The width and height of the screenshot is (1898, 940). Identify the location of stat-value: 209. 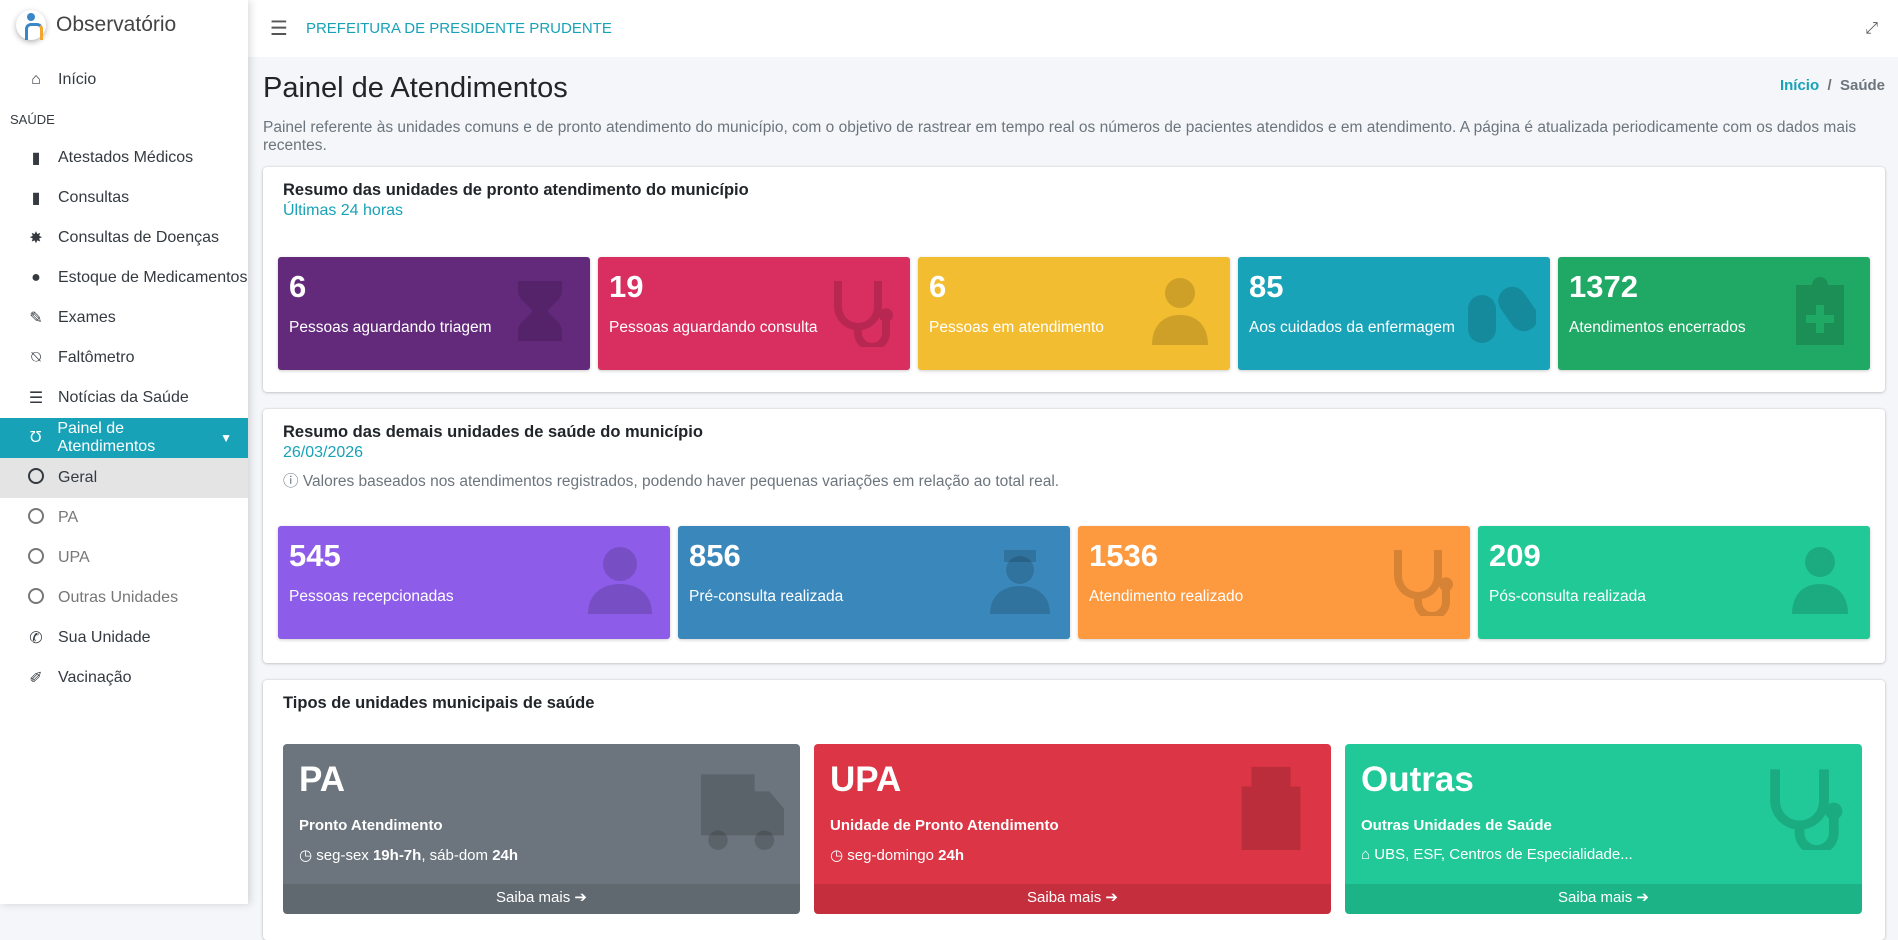
(1515, 555).